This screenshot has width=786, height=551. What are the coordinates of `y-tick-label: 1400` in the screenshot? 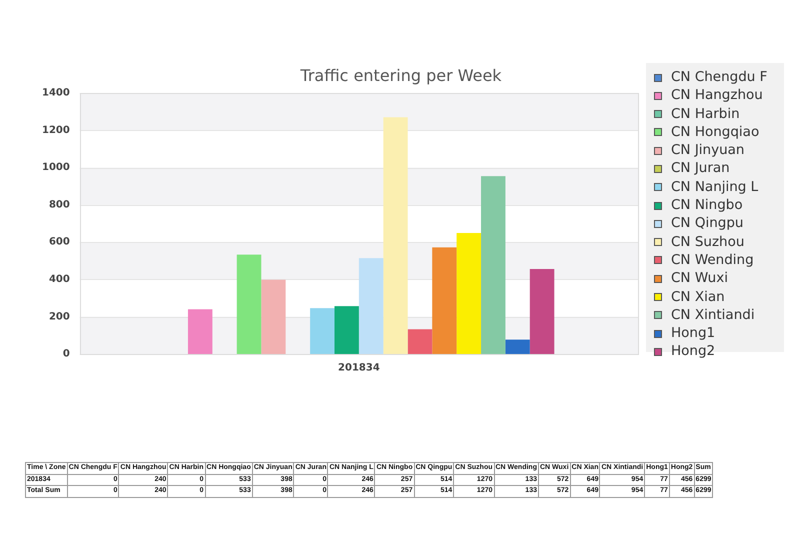 It's located at (56, 93).